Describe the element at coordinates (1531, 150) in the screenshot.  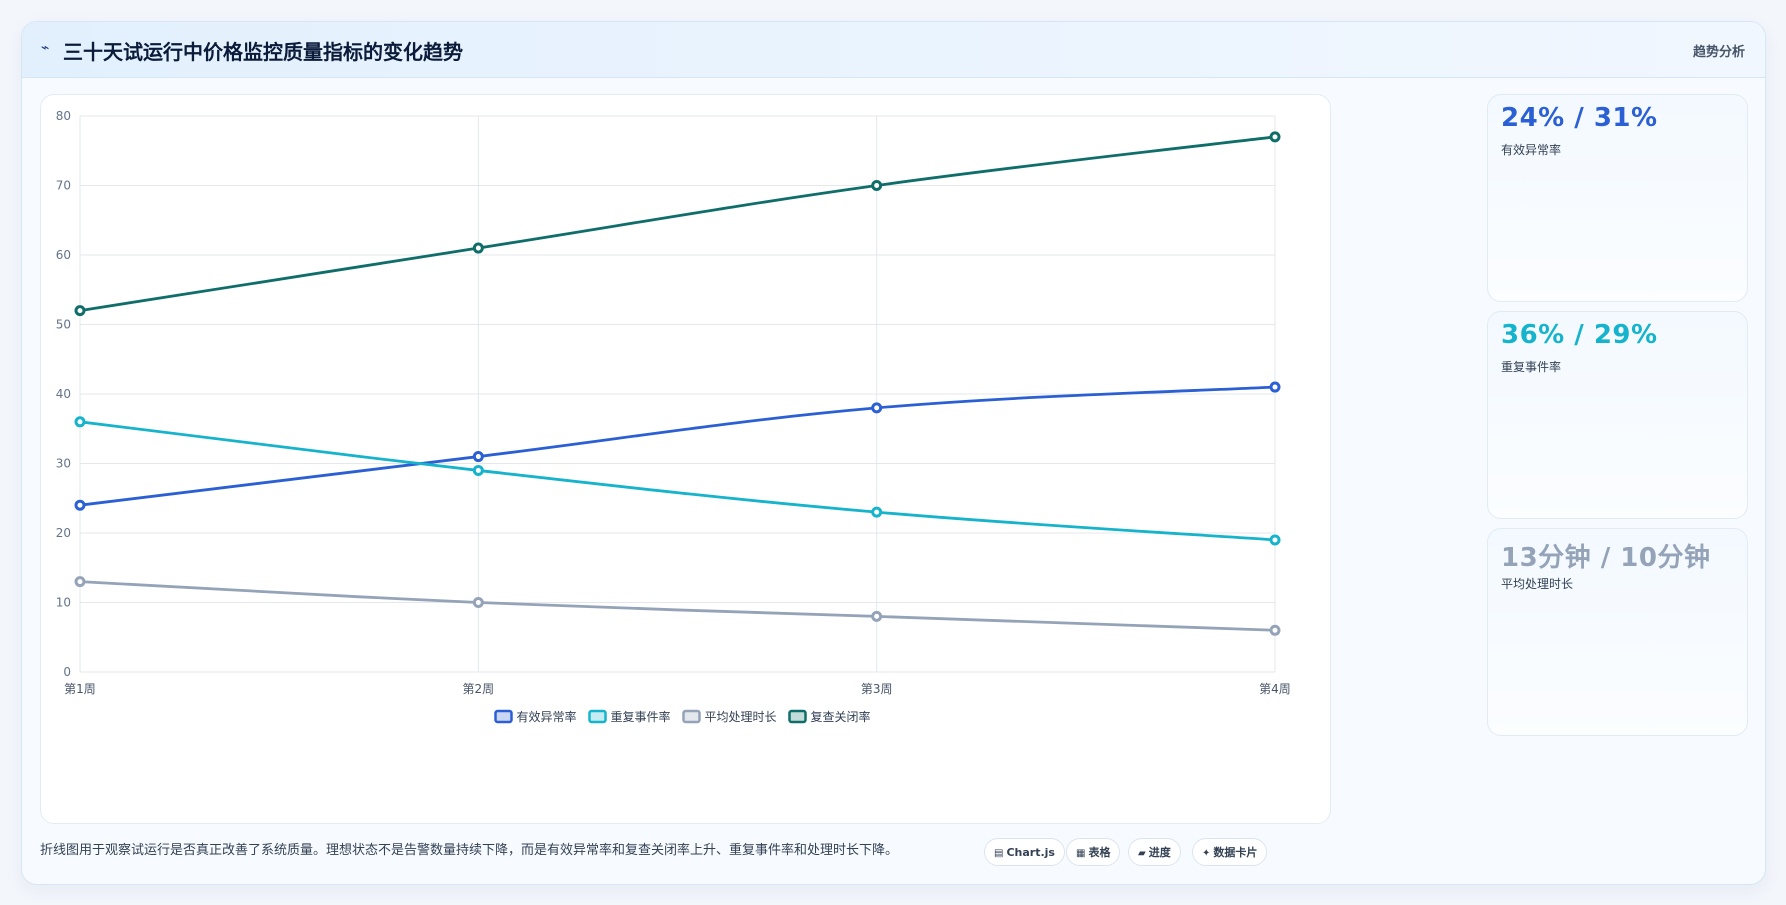
I see `stat-label: 有效异常率` at that location.